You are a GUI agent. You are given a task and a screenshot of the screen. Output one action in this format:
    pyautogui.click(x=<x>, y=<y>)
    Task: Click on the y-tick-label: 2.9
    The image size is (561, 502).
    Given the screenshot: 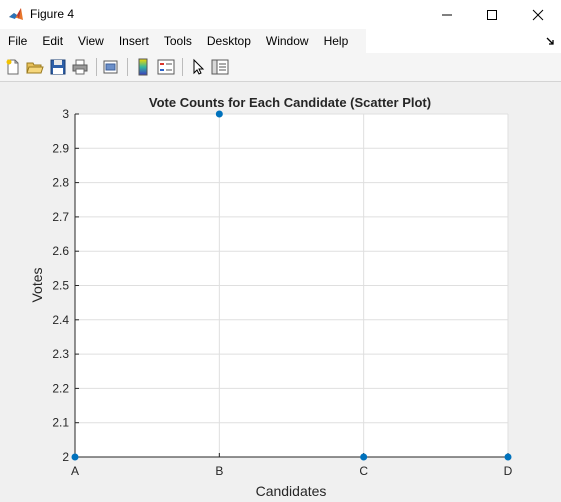 What is the action you would take?
    pyautogui.click(x=60, y=148)
    